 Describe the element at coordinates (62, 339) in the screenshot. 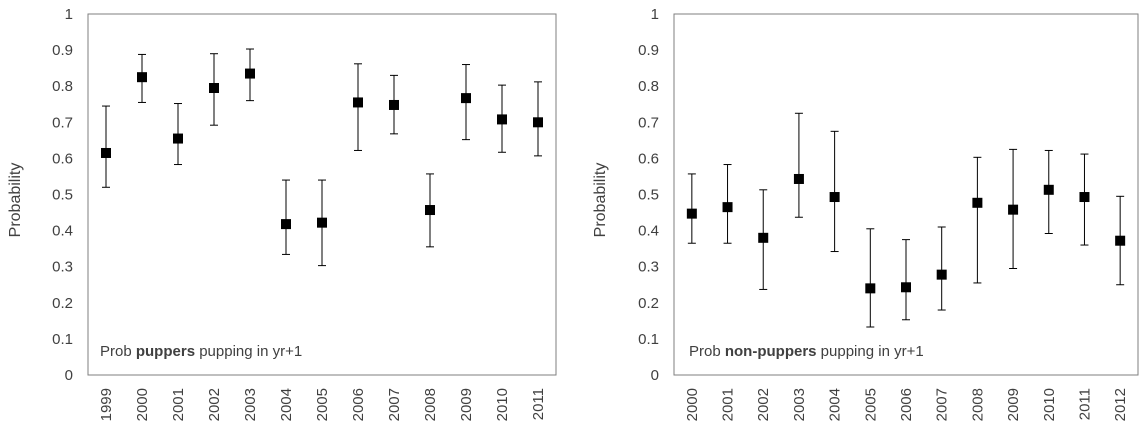

I see `y-tick-label: 0.1` at that location.